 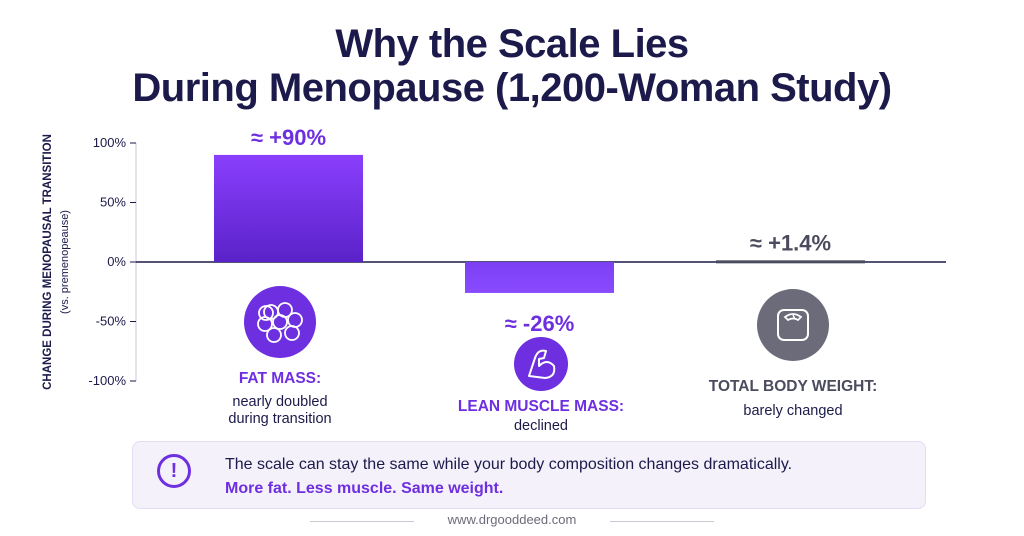 I want to click on exclamation-icon: !, so click(x=174, y=471).